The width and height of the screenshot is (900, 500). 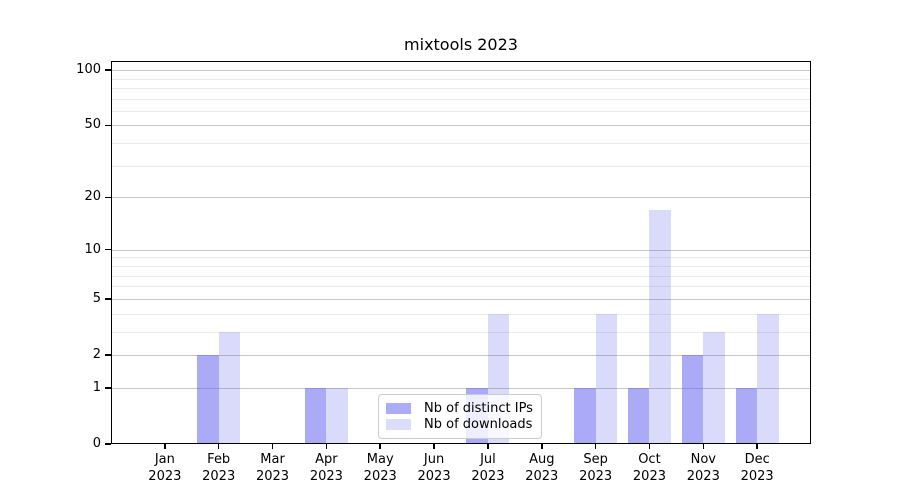 I want to click on y-tick-label-0: 0, so click(x=96, y=443).